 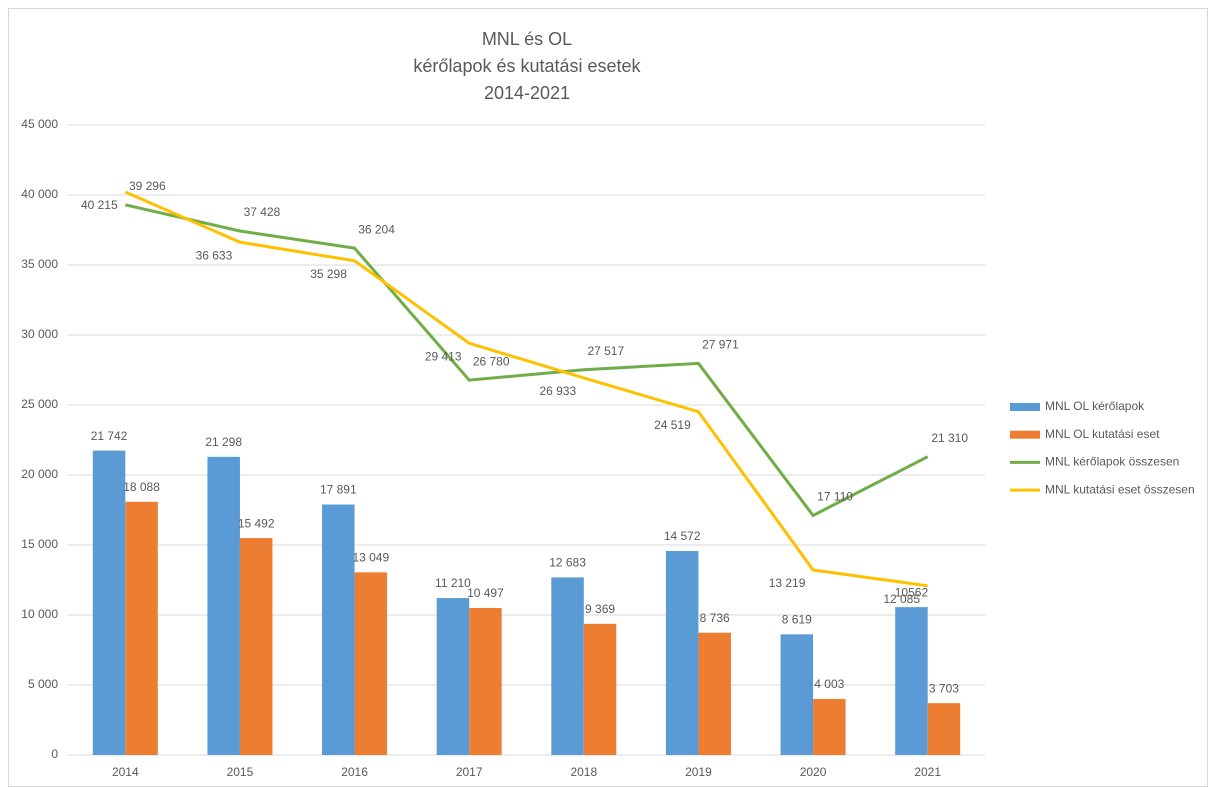 What do you see at coordinates (1120, 489) in the screenshot?
I see `legend-label: MNL kutatási eset összesen` at bounding box center [1120, 489].